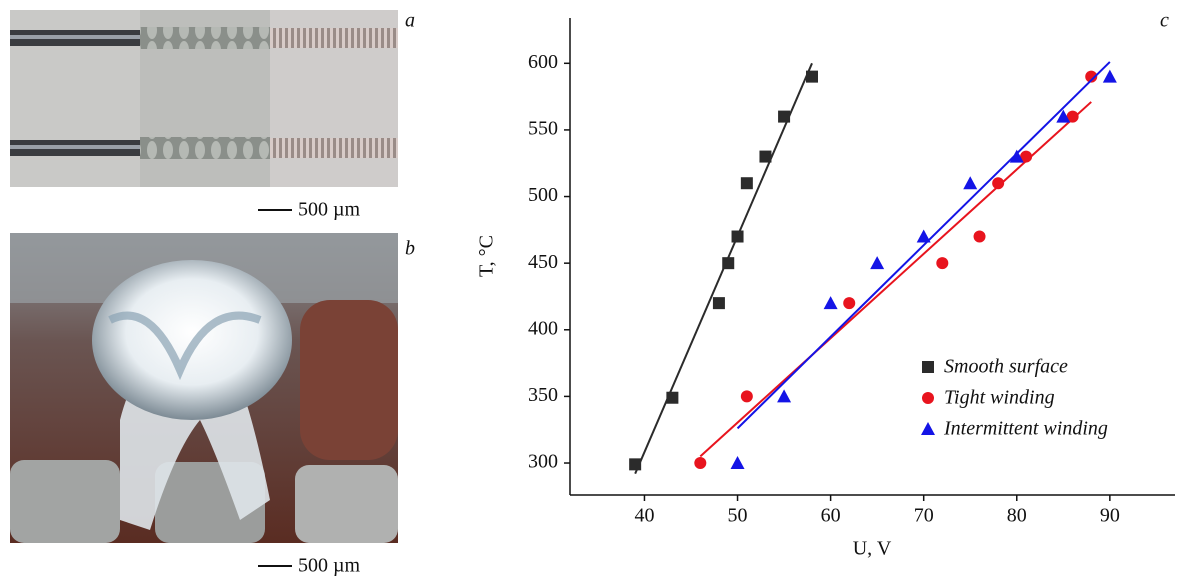 The image size is (1187, 588). Describe the element at coordinates (543, 395) in the screenshot. I see `y-tick-label: 350` at that location.